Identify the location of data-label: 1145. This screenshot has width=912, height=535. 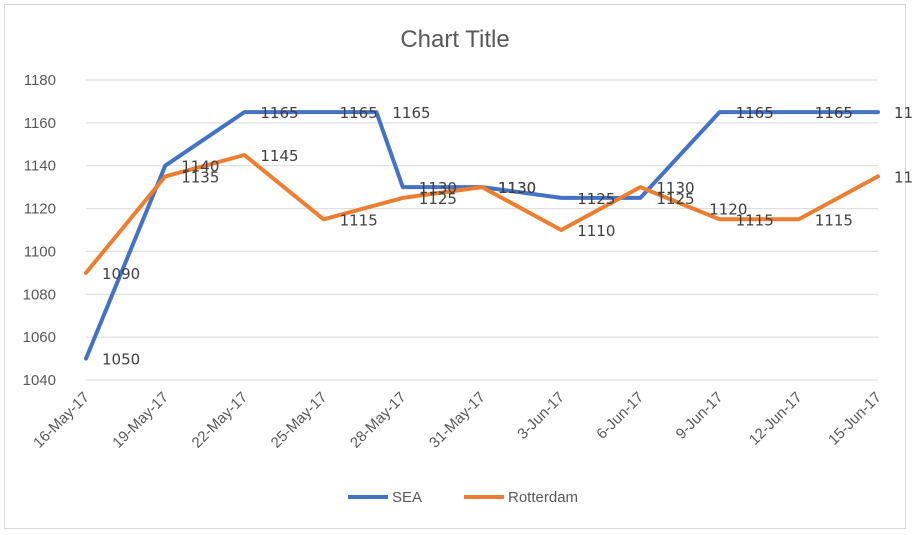
(279, 156).